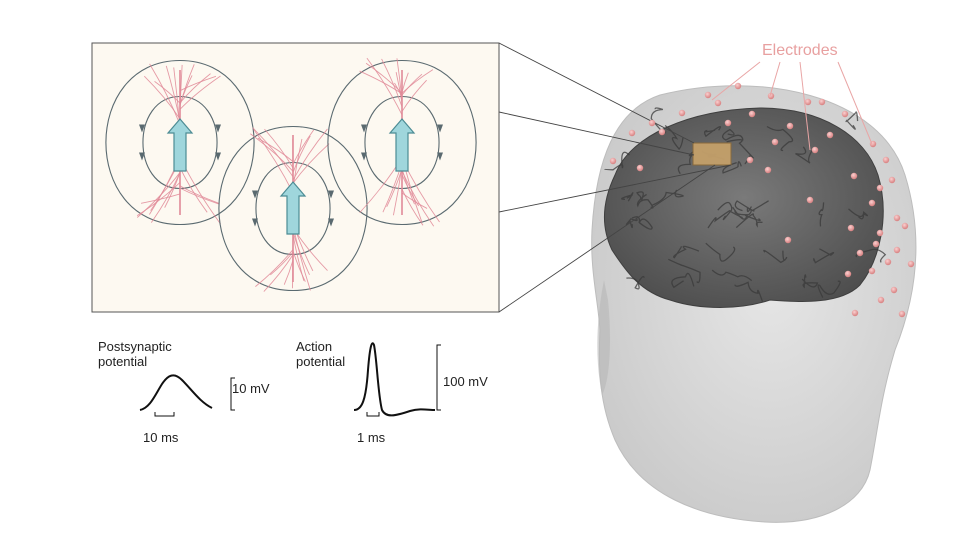 The width and height of the screenshot is (960, 545). What do you see at coordinates (164, 414) in the screenshot?
I see `psp-time-bar` at bounding box center [164, 414].